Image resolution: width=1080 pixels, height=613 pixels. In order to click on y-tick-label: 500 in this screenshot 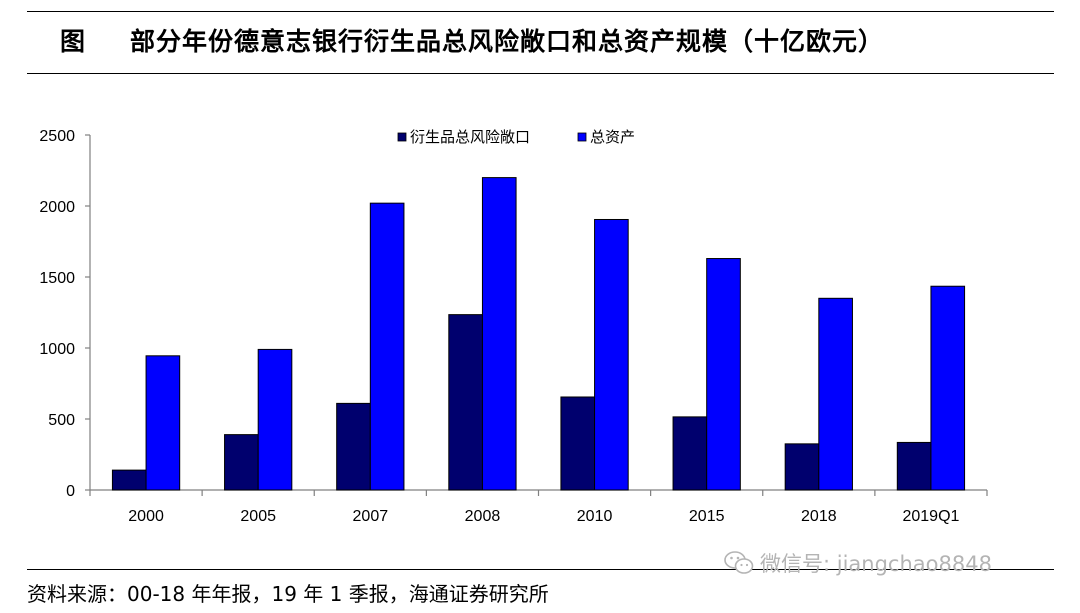, I will do `click(61, 420)`.